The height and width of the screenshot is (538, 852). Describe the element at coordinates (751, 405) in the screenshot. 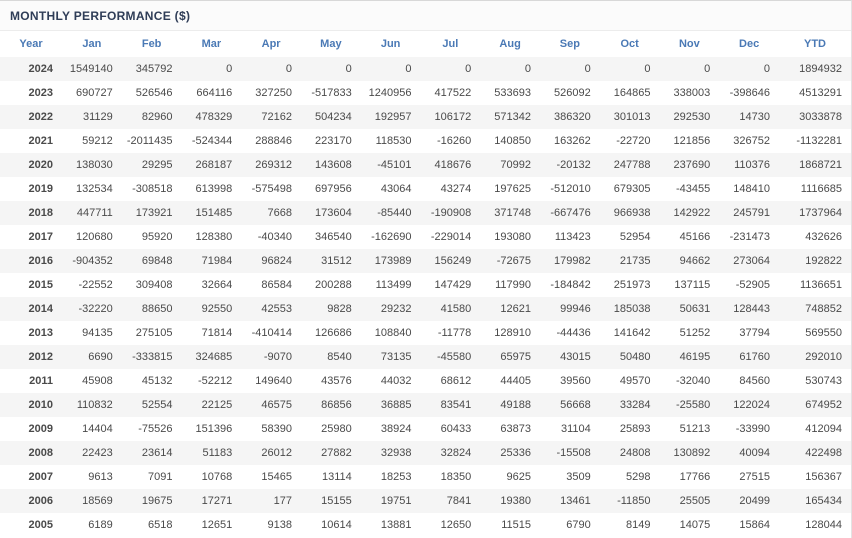

I see `value-cell: 122024` at that location.